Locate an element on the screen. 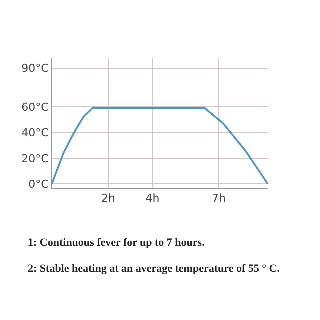 This screenshot has width=320, height=320. y-tick-label: 40°C is located at coordinates (36, 133).